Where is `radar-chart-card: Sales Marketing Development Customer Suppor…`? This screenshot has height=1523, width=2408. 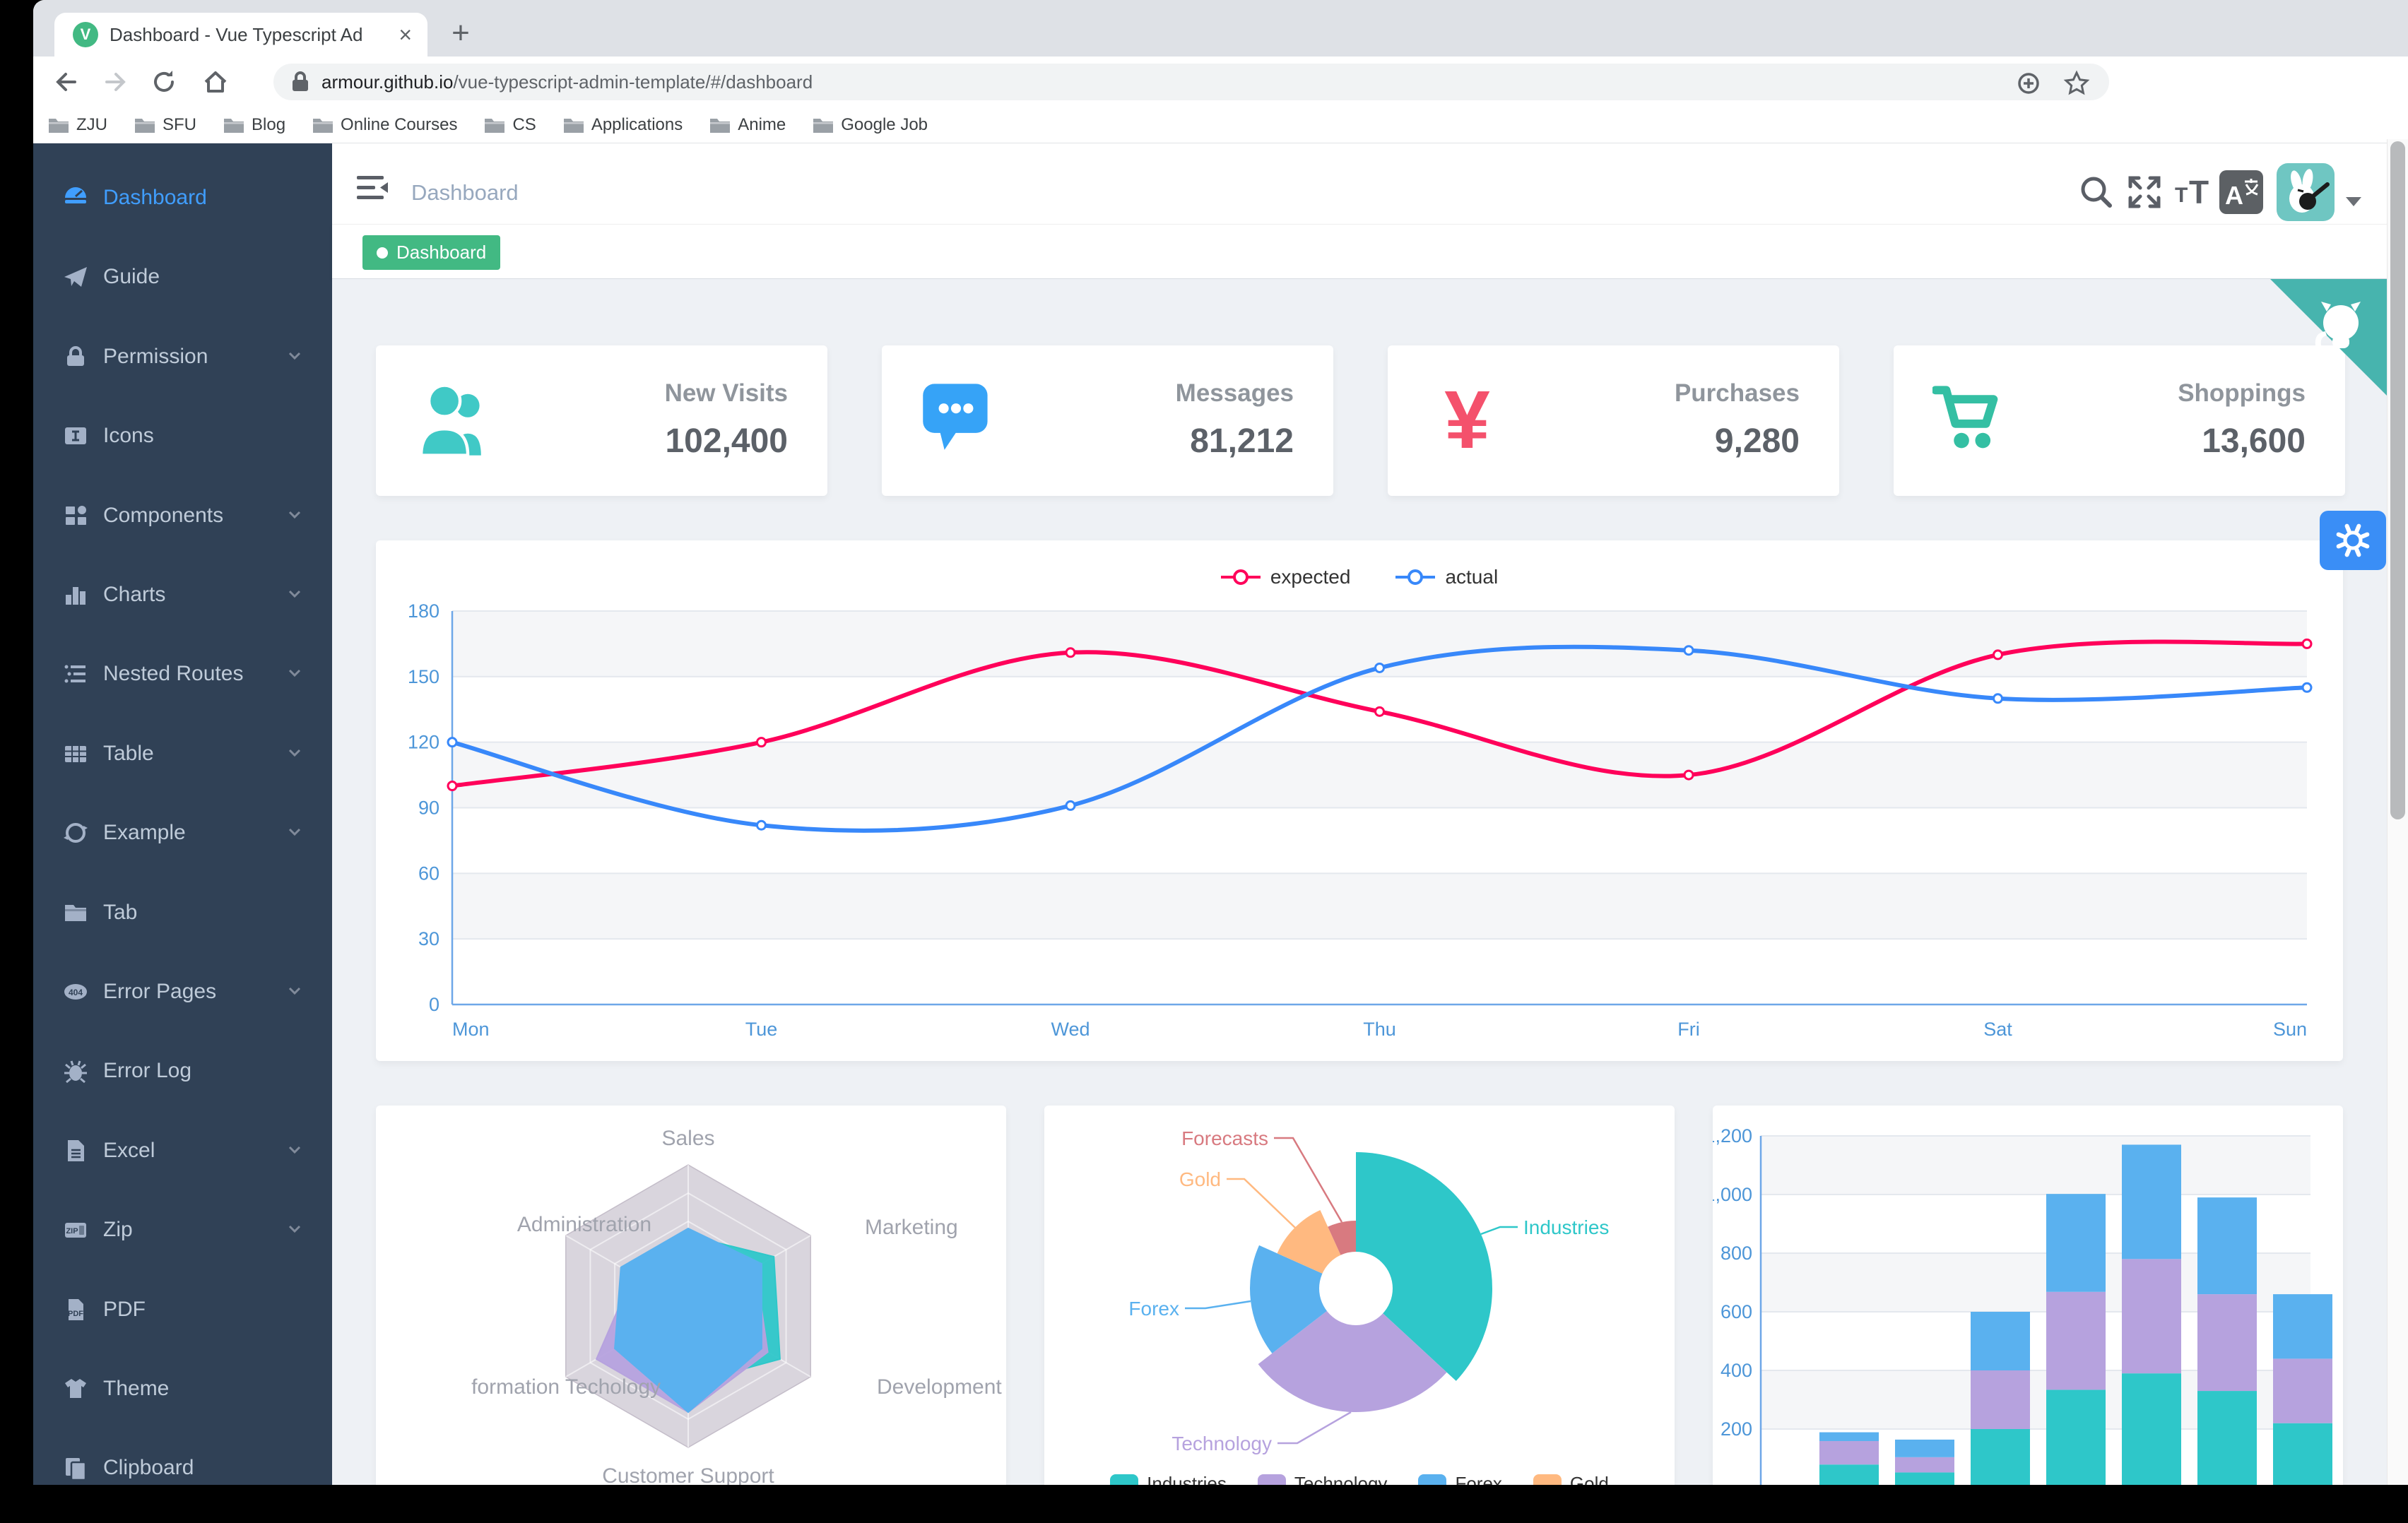
radar-chart-card: Sales Marketing Development Customer Suppor… is located at coordinates (691, 1295).